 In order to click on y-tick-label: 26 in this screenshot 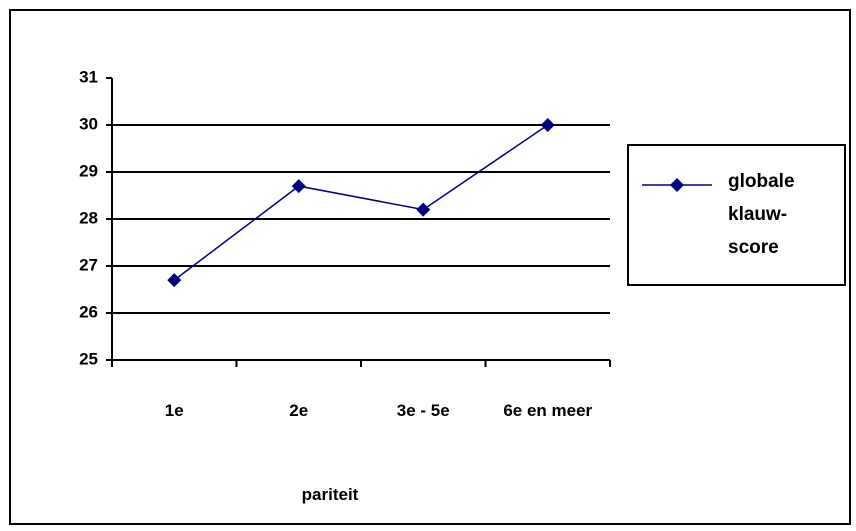, I will do `click(88, 311)`.